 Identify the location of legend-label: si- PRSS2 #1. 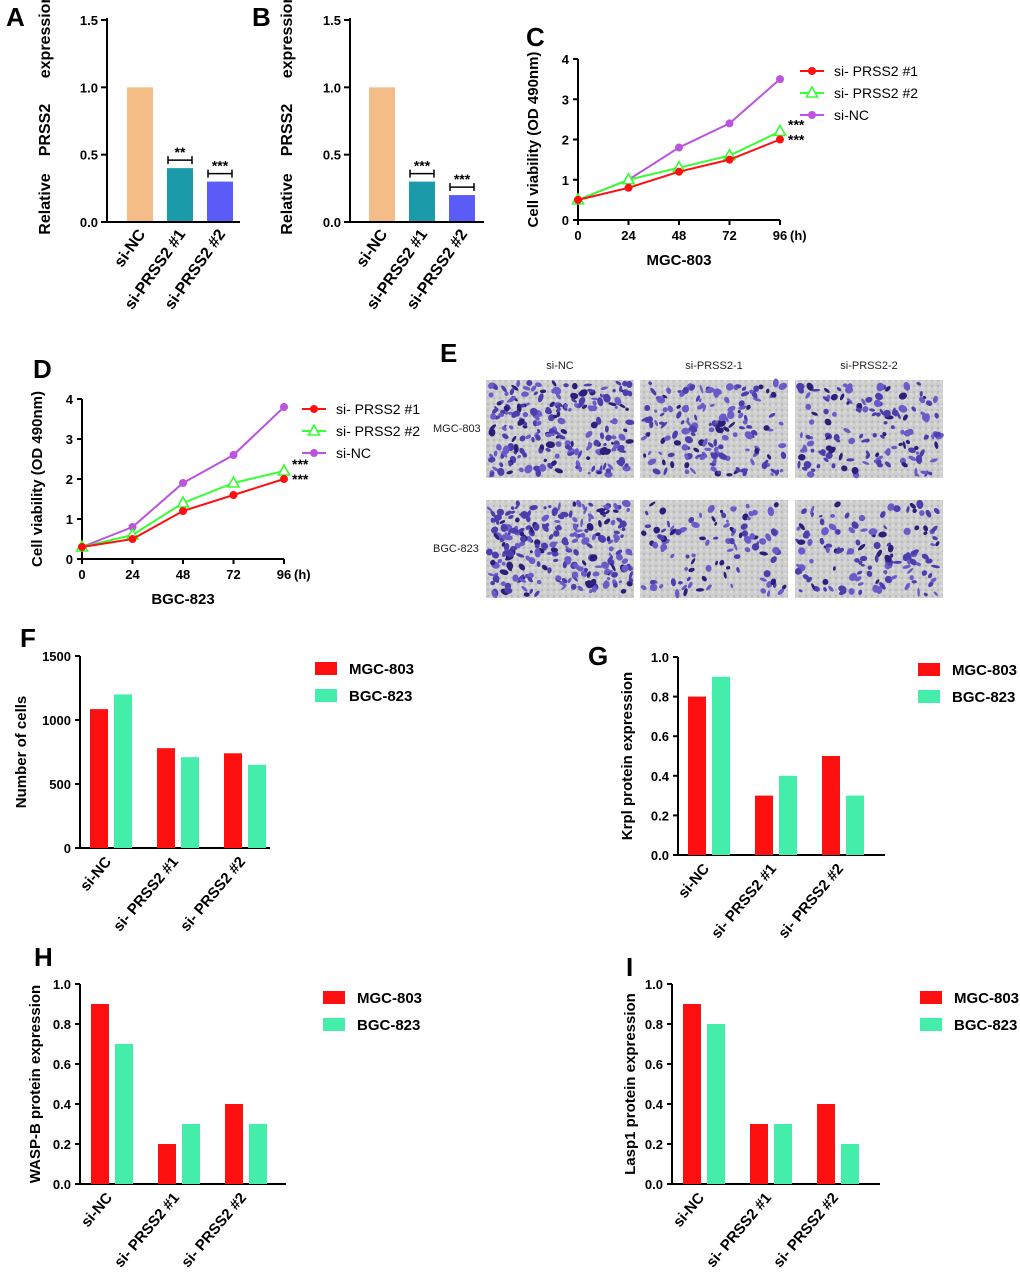
(378, 409).